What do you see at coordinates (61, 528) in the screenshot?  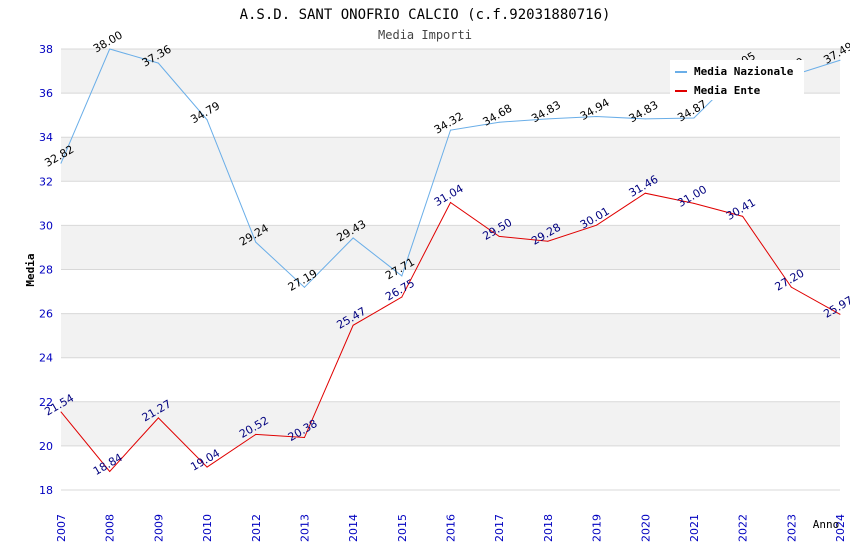 I see `x-tick-label: 2007` at bounding box center [61, 528].